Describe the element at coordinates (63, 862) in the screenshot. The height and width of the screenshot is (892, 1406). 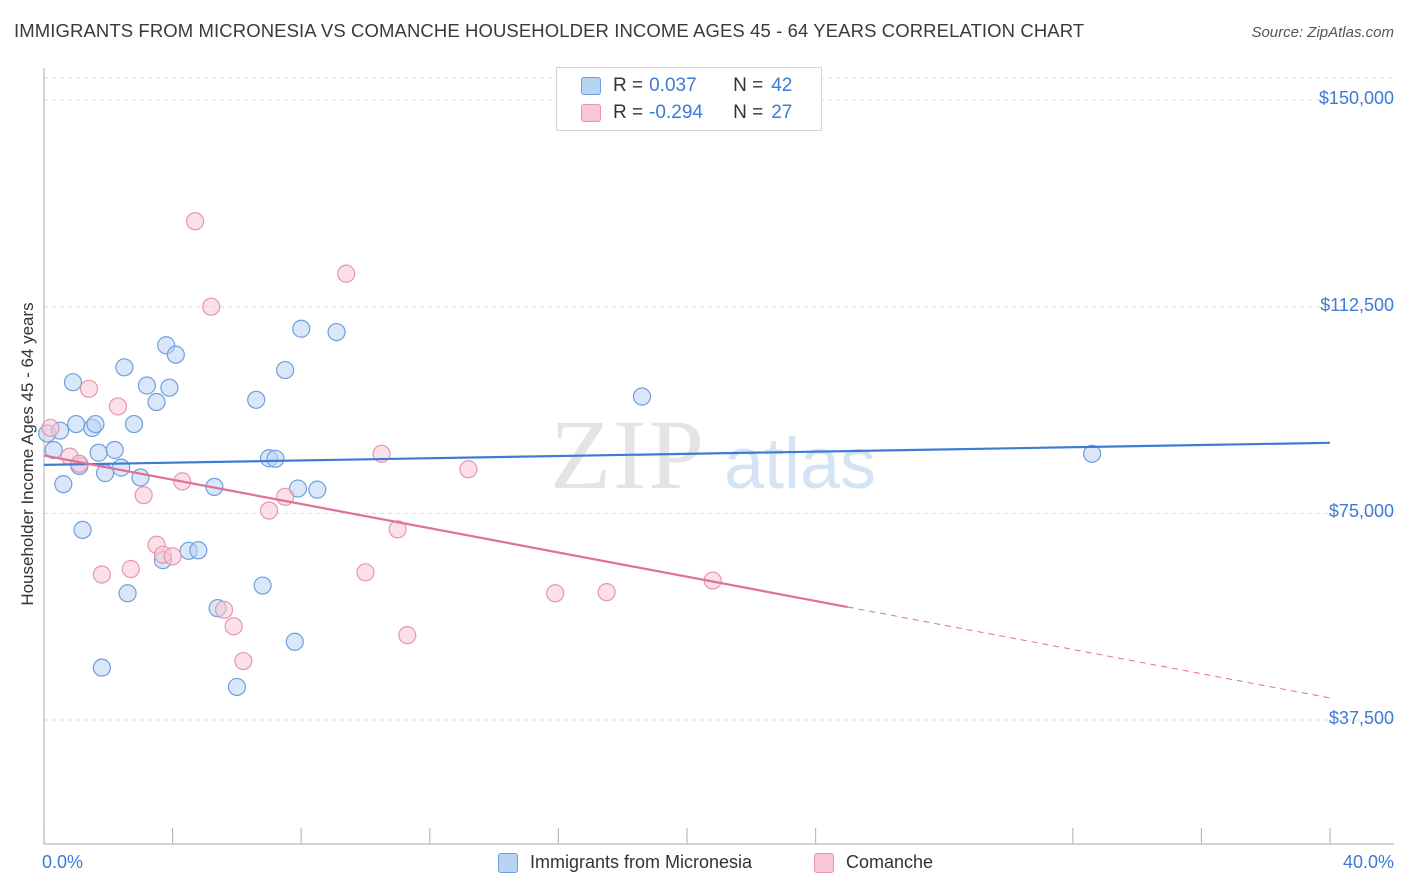
I see `x-tick-label-min: 0.0%` at that location.